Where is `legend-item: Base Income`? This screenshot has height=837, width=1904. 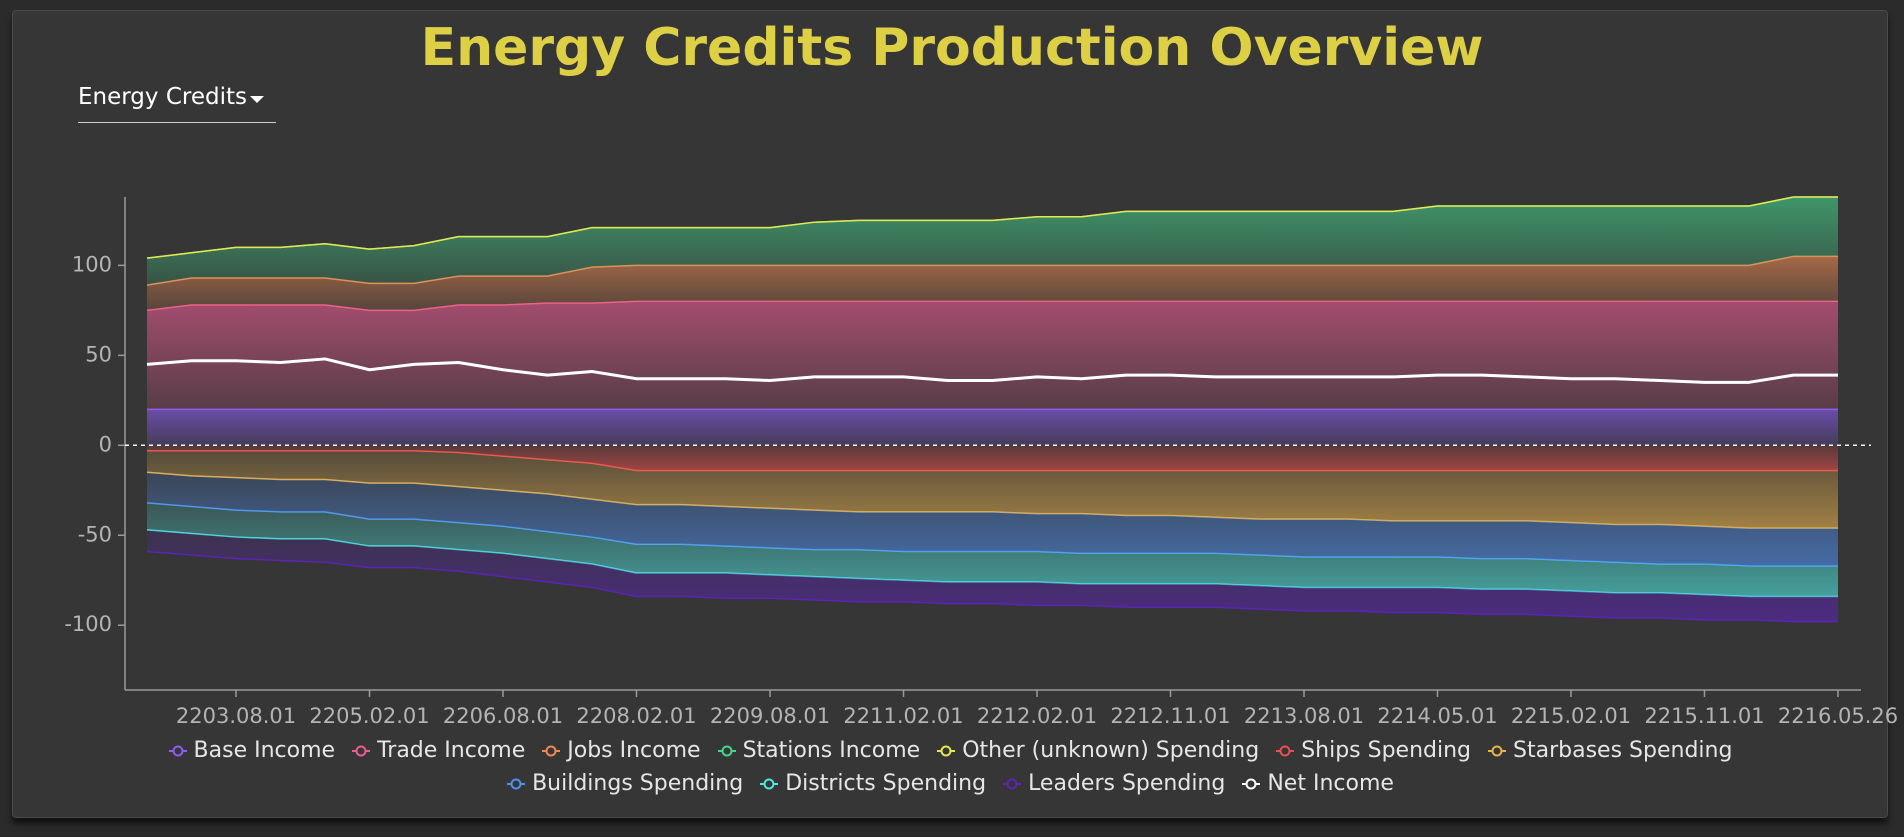
legend-item: Base Income is located at coordinates (252, 750).